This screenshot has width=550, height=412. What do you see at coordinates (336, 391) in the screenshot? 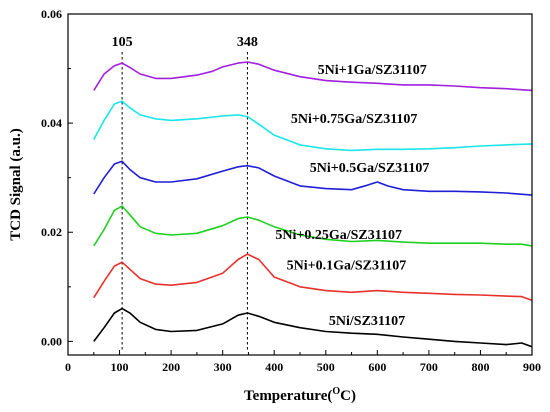
I see `x-axis-title-degree: O` at bounding box center [336, 391].